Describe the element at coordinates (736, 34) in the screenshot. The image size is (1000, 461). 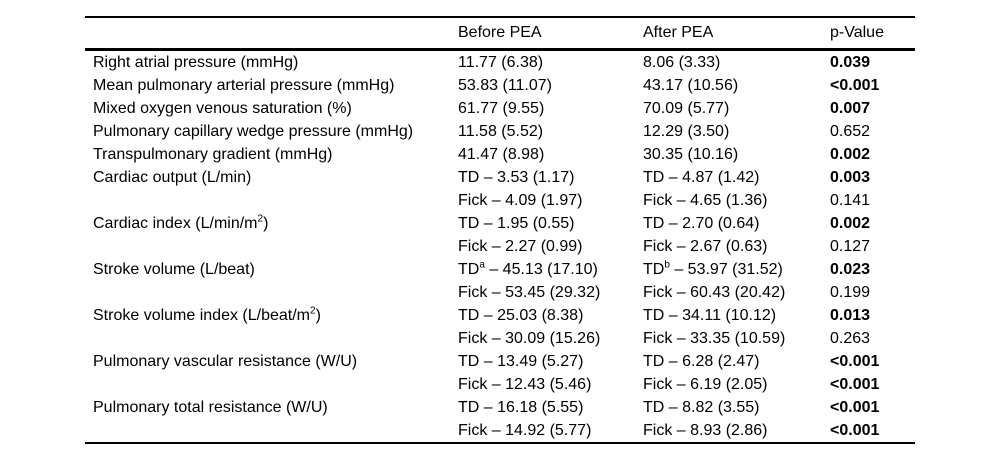
I see `column-header-after-pea: After PEA` at that location.